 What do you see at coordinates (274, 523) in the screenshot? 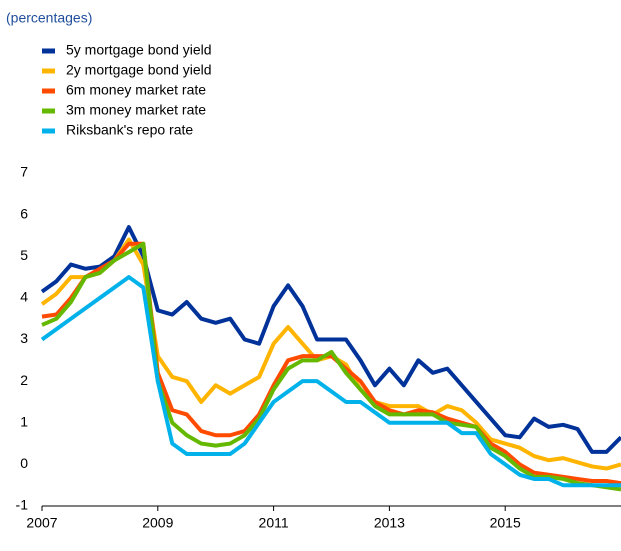
I see `x-tick-label: 2011` at bounding box center [274, 523].